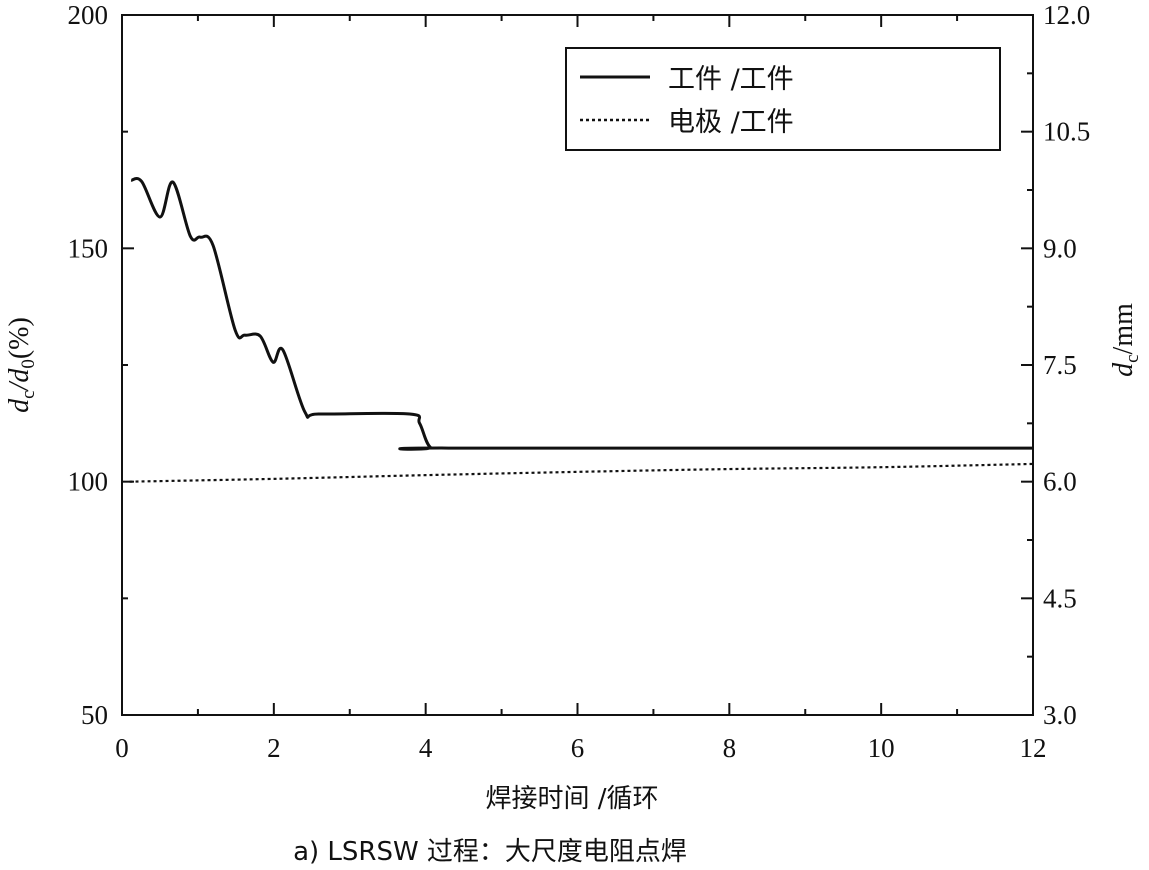 Image resolution: width=1149 pixels, height=870 pixels. I want to click on y-axis-label: dc/d0(%), so click(21, 365).